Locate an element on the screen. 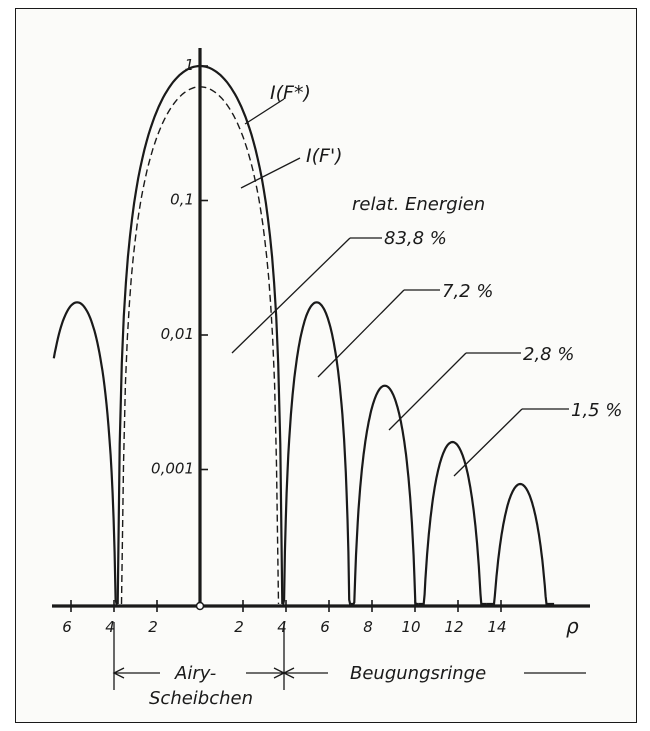 Image resolution: width=650 pixels, height=731 pixels. airy-label-line1: Airy- is located at coordinates (195, 673).